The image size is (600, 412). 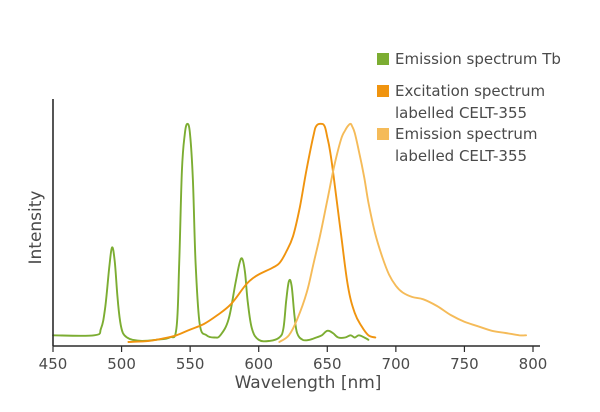 I want to click on x-tick-label: 500, so click(x=121, y=364).